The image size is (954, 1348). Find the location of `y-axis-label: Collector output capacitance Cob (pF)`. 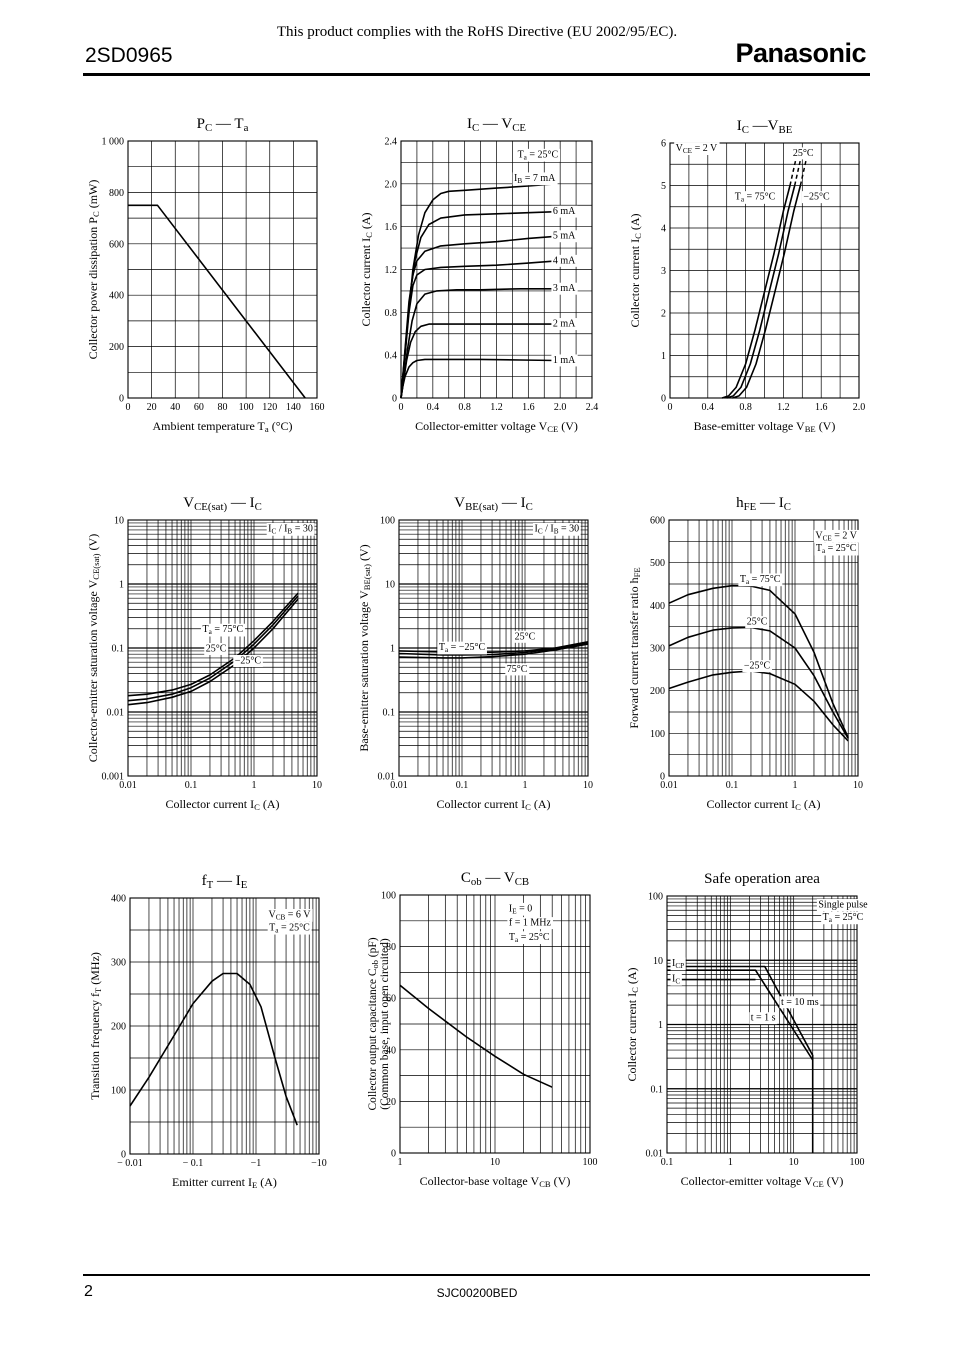

y-axis-label: Collector output capacitance Cob (pF) is located at coordinates (373, 1023).